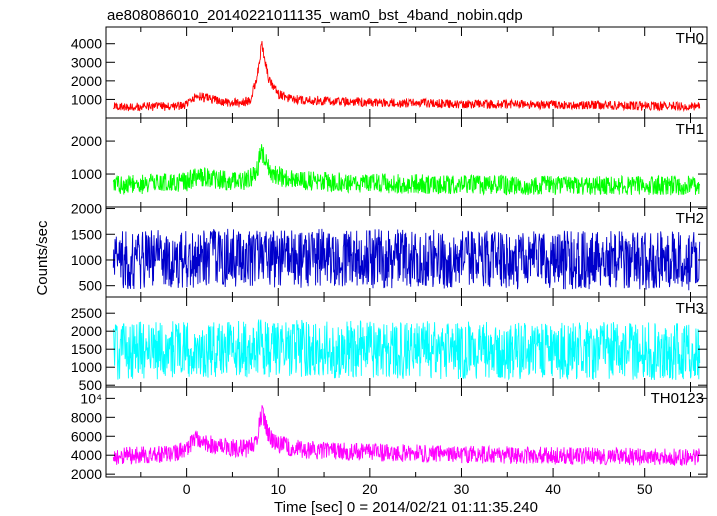 The width and height of the screenshot is (717, 516). What do you see at coordinates (278, 489) in the screenshot?
I see `x-tick-label: 10` at bounding box center [278, 489].